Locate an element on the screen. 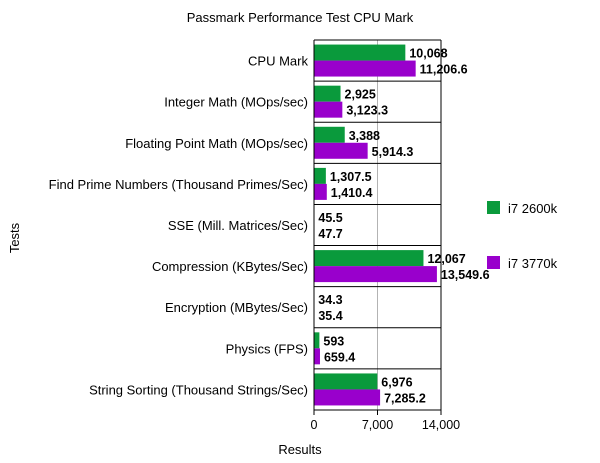 The width and height of the screenshot is (600, 463). data-label: 45.5 is located at coordinates (330, 218).